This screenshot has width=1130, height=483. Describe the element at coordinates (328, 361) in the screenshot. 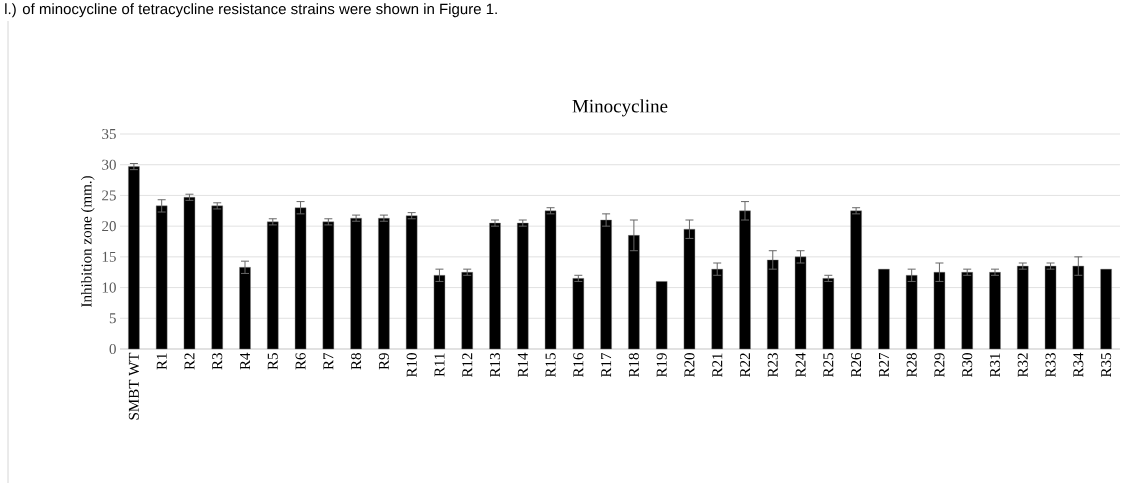

I see `x-tick-label: R7` at that location.